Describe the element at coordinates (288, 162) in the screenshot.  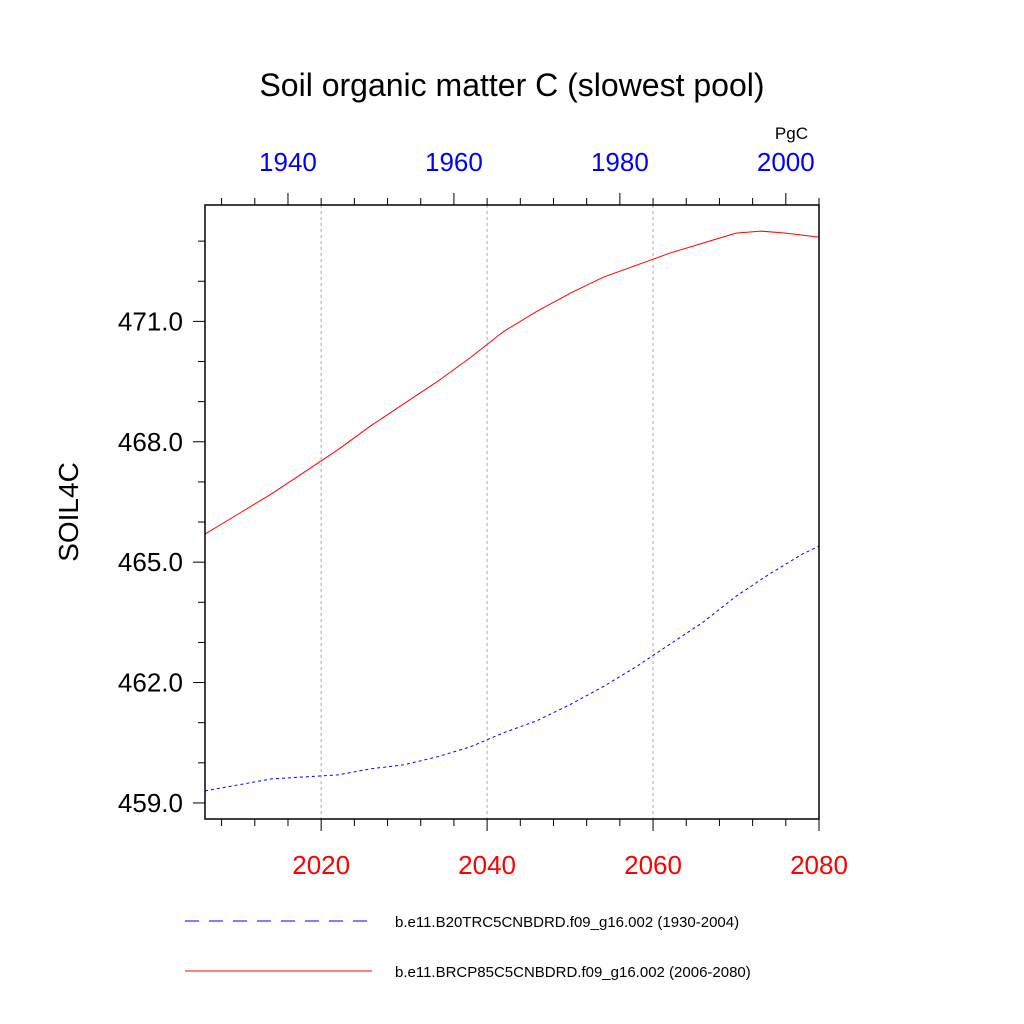
I see `top-tick-label-1940: 1940` at that location.